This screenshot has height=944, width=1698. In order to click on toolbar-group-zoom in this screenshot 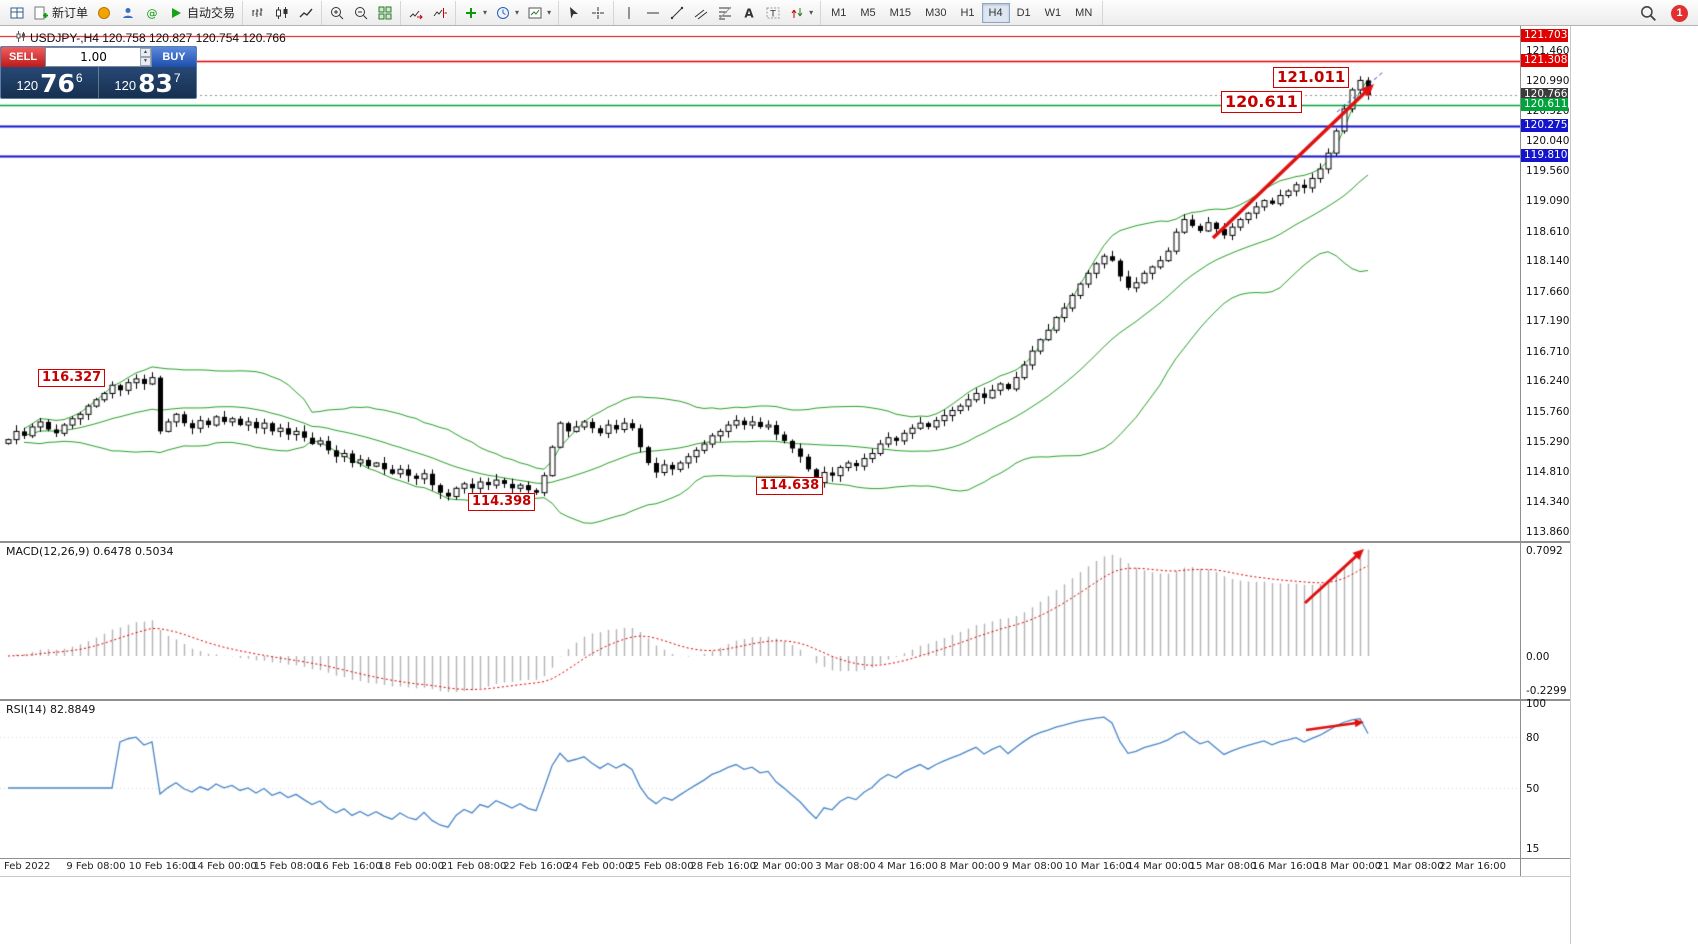, I will do `click(362, 12)`.